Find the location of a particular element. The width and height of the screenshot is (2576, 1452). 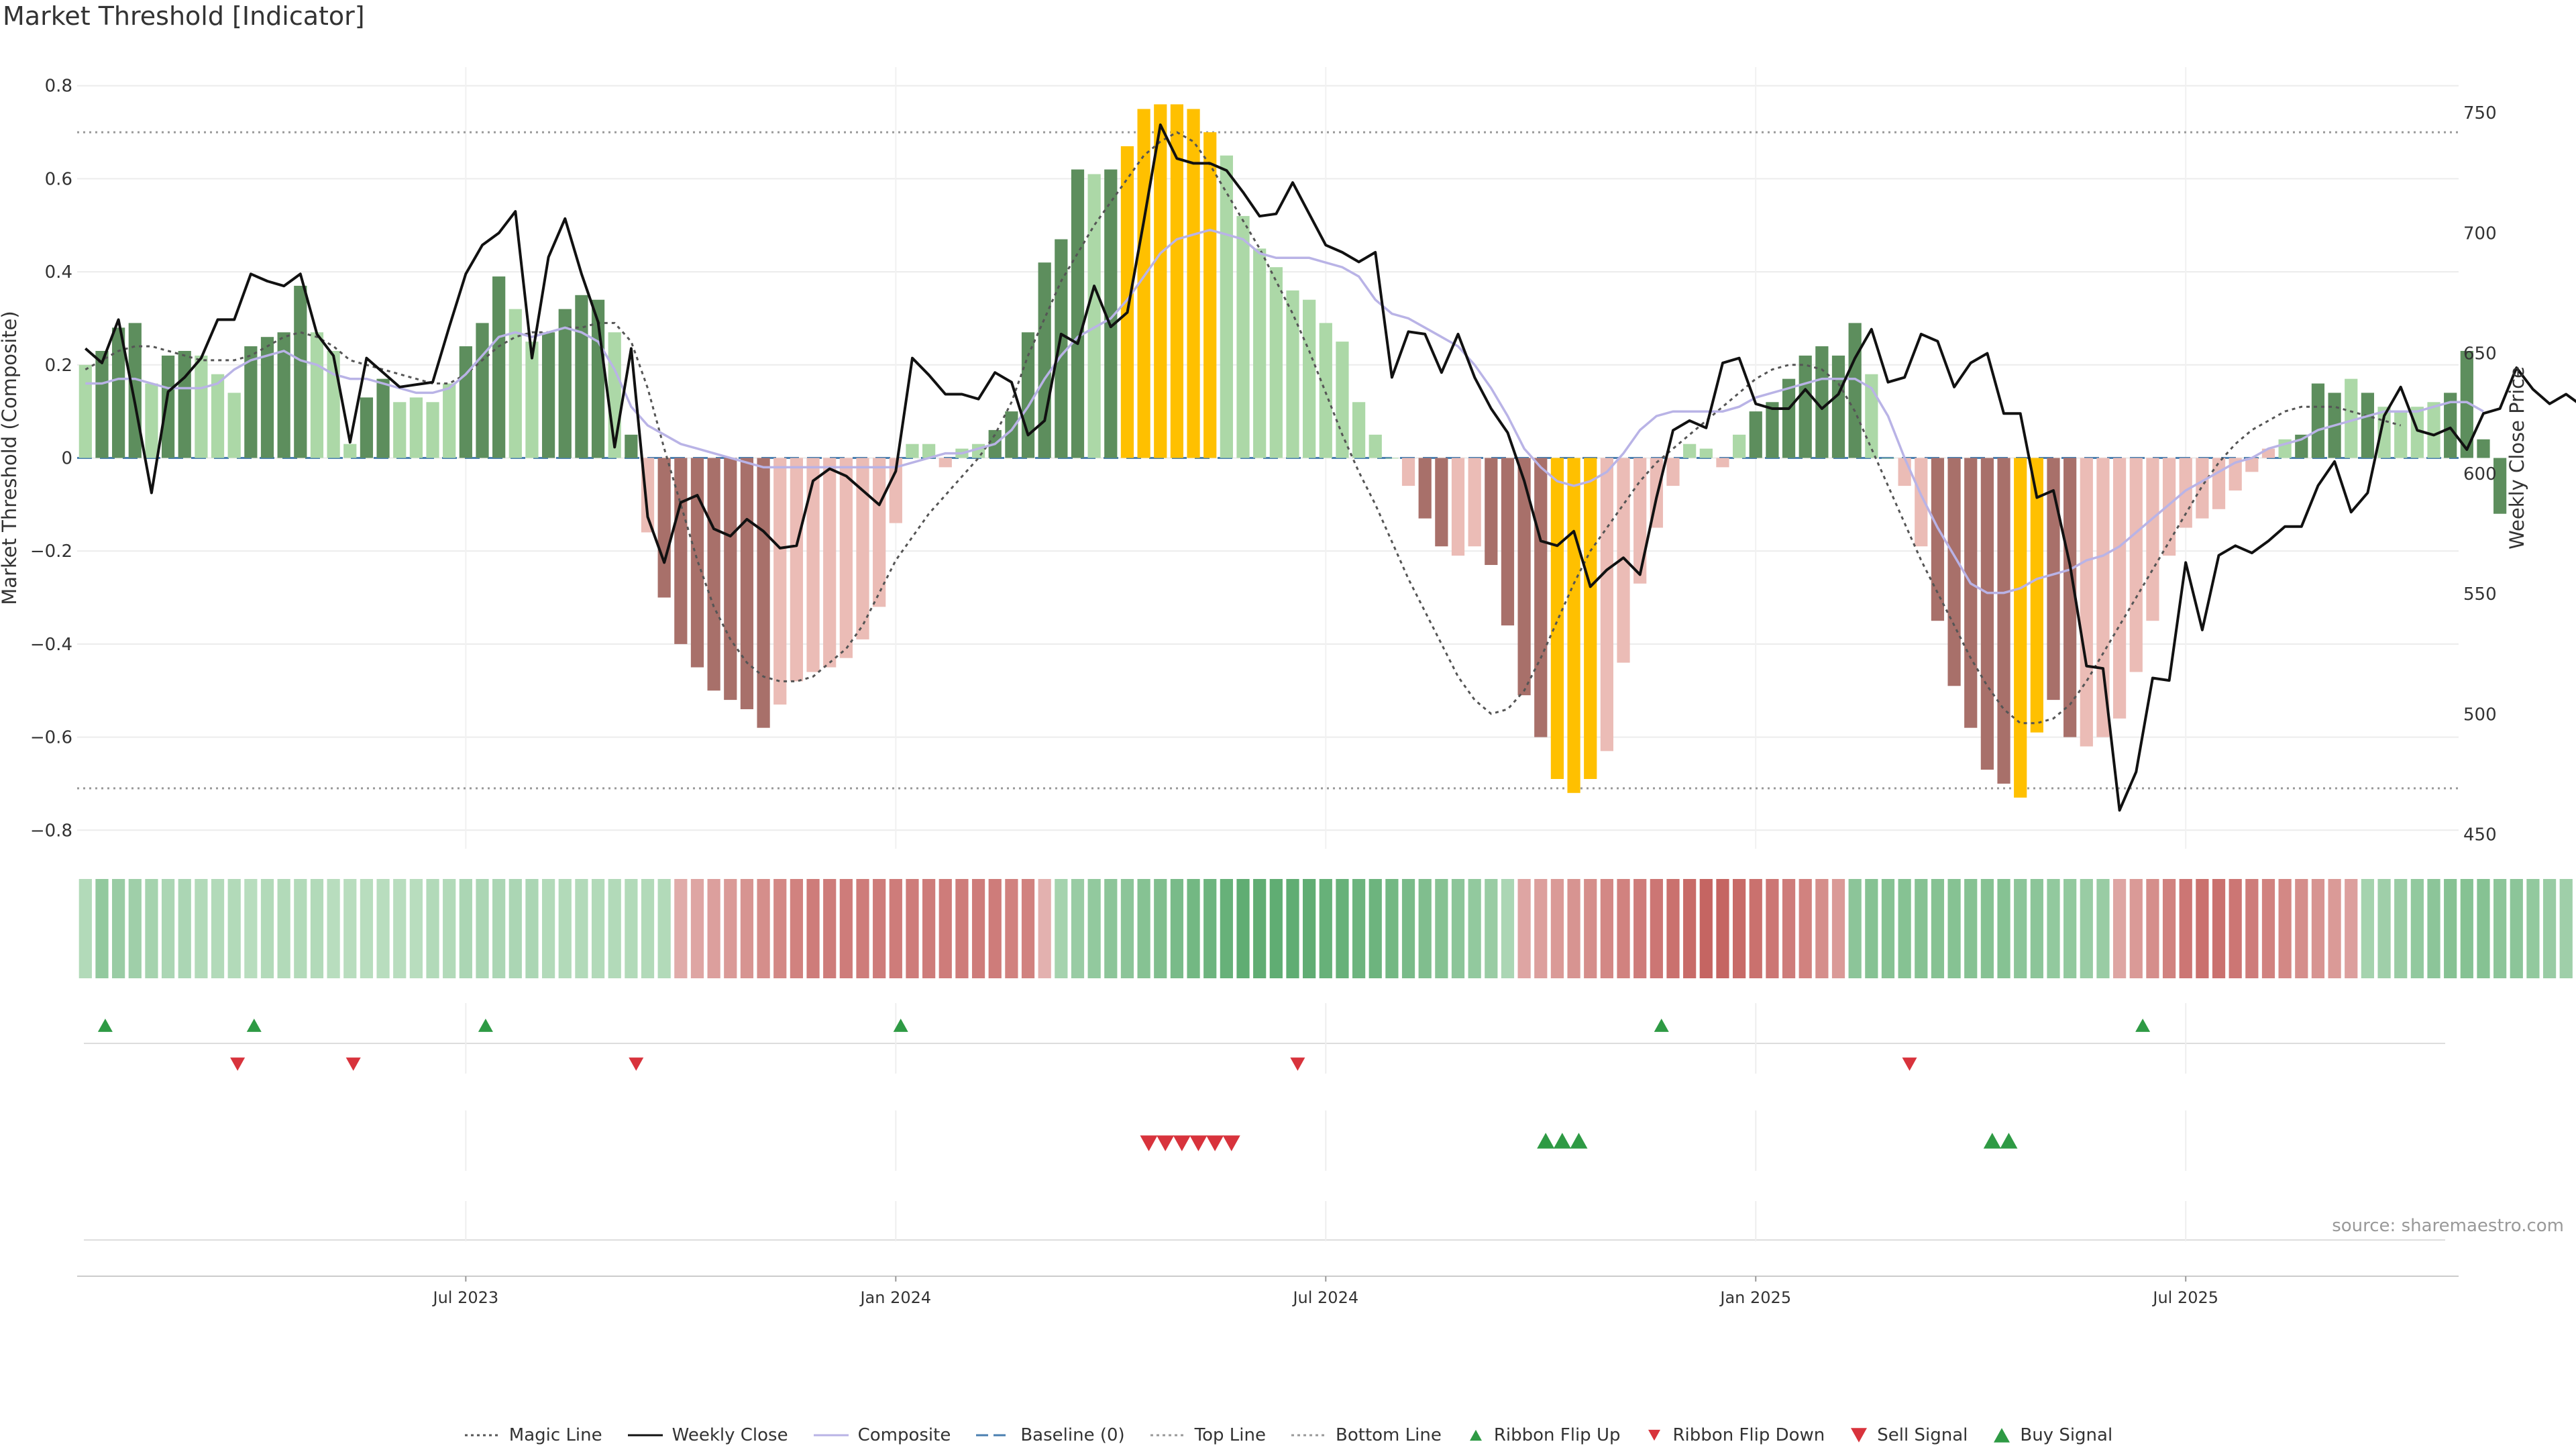

legend-label: Magic Line is located at coordinates (555, 1435).